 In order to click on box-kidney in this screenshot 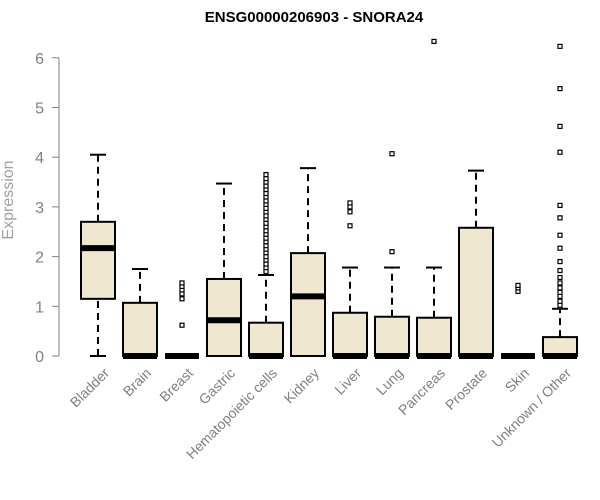, I will do `click(308, 262)`.